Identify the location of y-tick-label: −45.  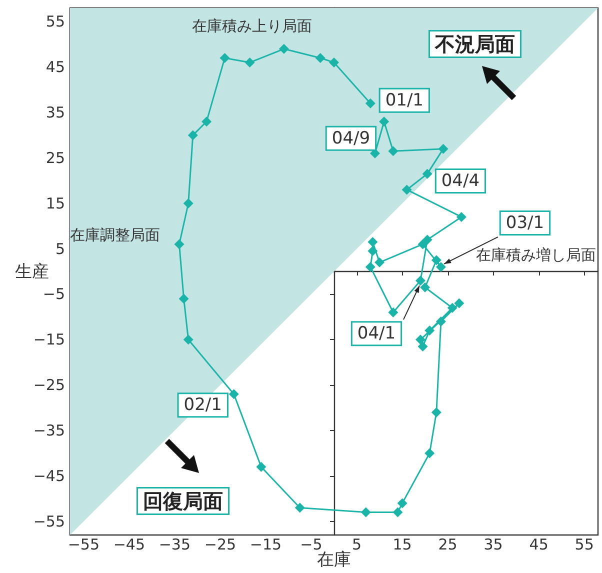
(49, 475).